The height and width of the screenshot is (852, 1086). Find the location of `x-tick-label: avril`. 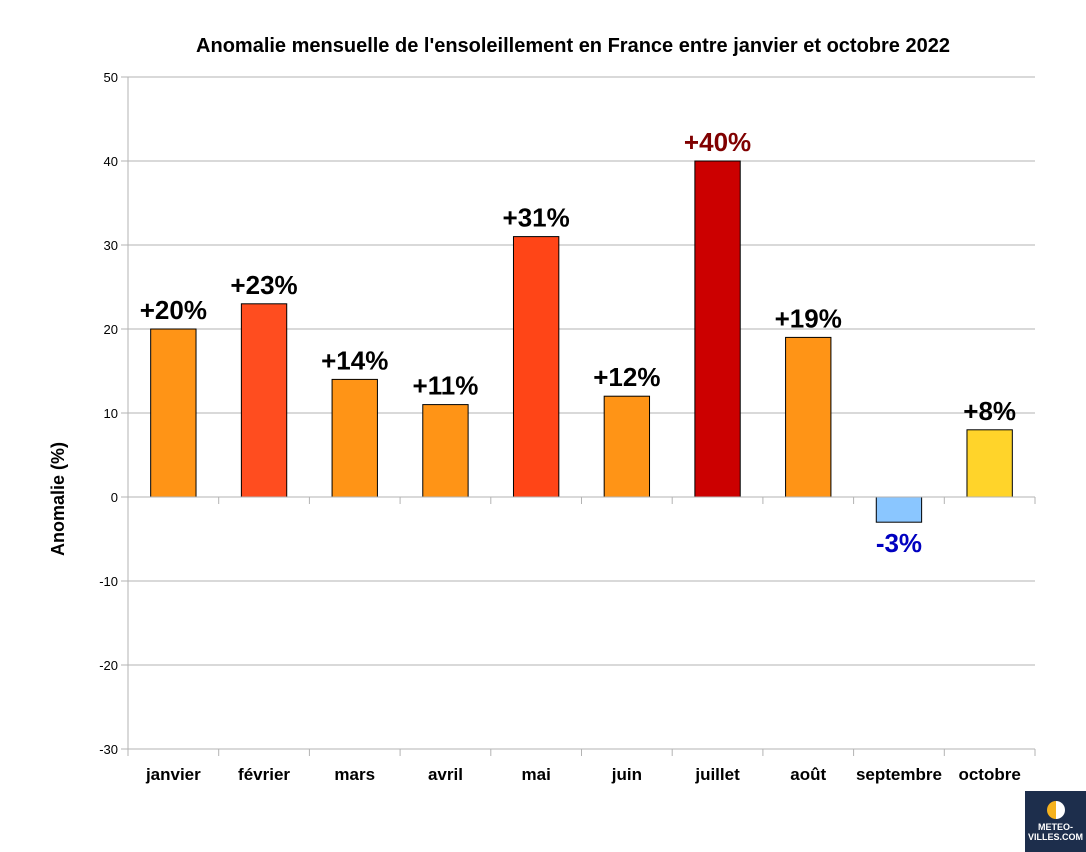

x-tick-label: avril is located at coordinates (445, 774).